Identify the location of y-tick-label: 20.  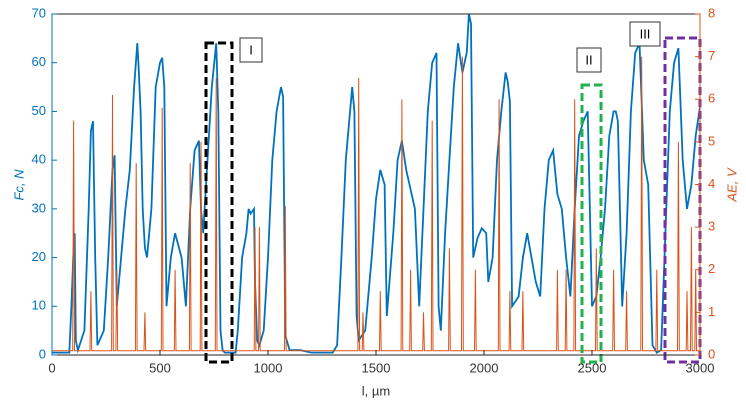
(39, 256).